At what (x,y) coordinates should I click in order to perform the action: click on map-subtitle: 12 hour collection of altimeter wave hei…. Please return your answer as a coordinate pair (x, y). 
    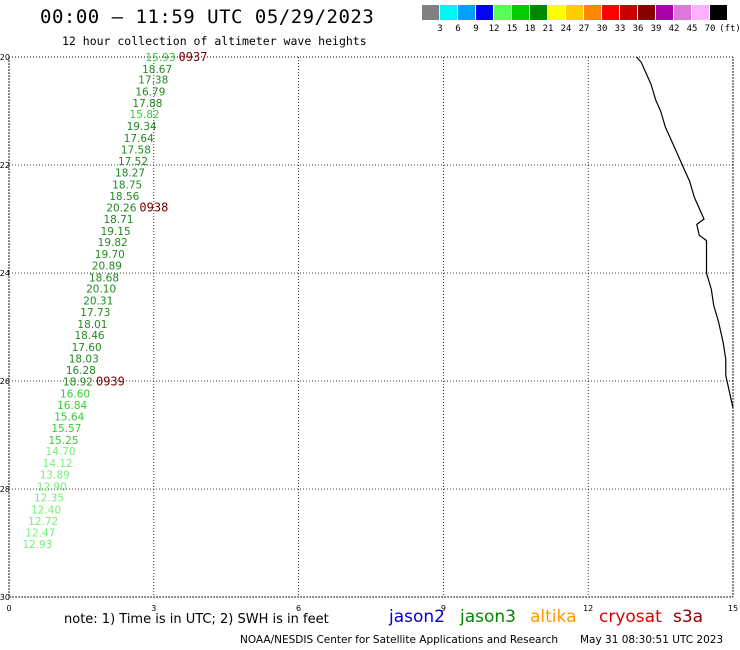
    Looking at the image, I should click on (214, 41).